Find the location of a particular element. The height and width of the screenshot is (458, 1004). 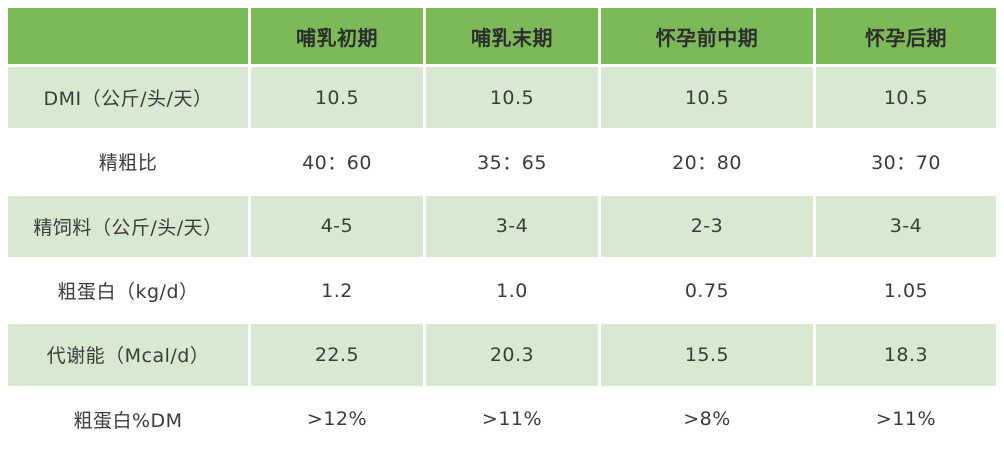

row-label-cell: 代谢能（Mcal/d） is located at coordinates (128, 355).